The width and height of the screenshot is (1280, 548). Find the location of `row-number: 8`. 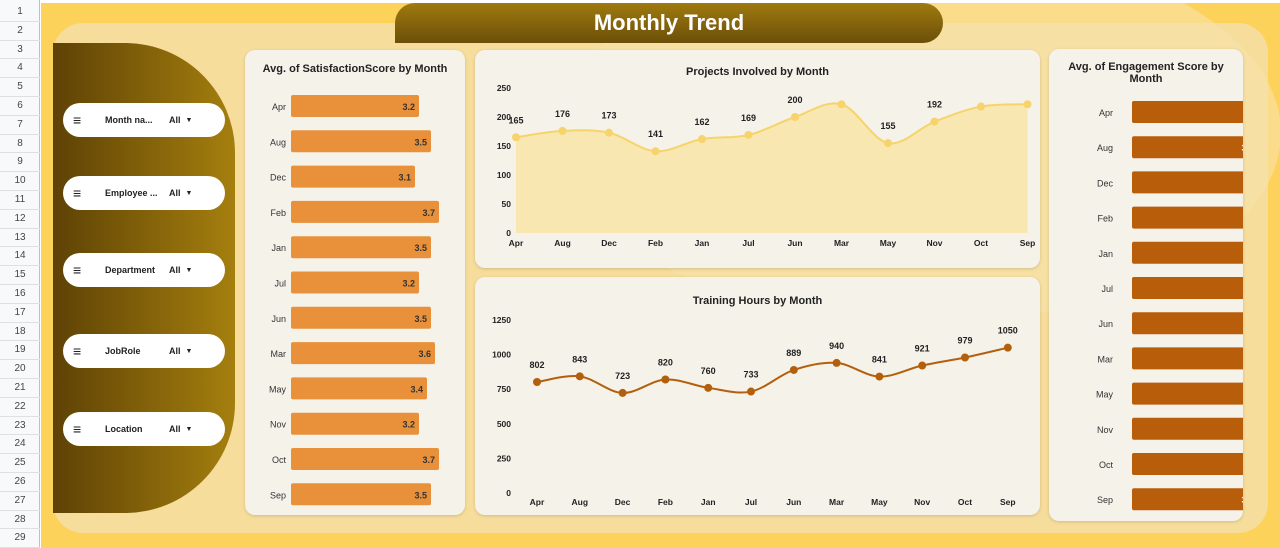

row-number: 8 is located at coordinates (20, 144).